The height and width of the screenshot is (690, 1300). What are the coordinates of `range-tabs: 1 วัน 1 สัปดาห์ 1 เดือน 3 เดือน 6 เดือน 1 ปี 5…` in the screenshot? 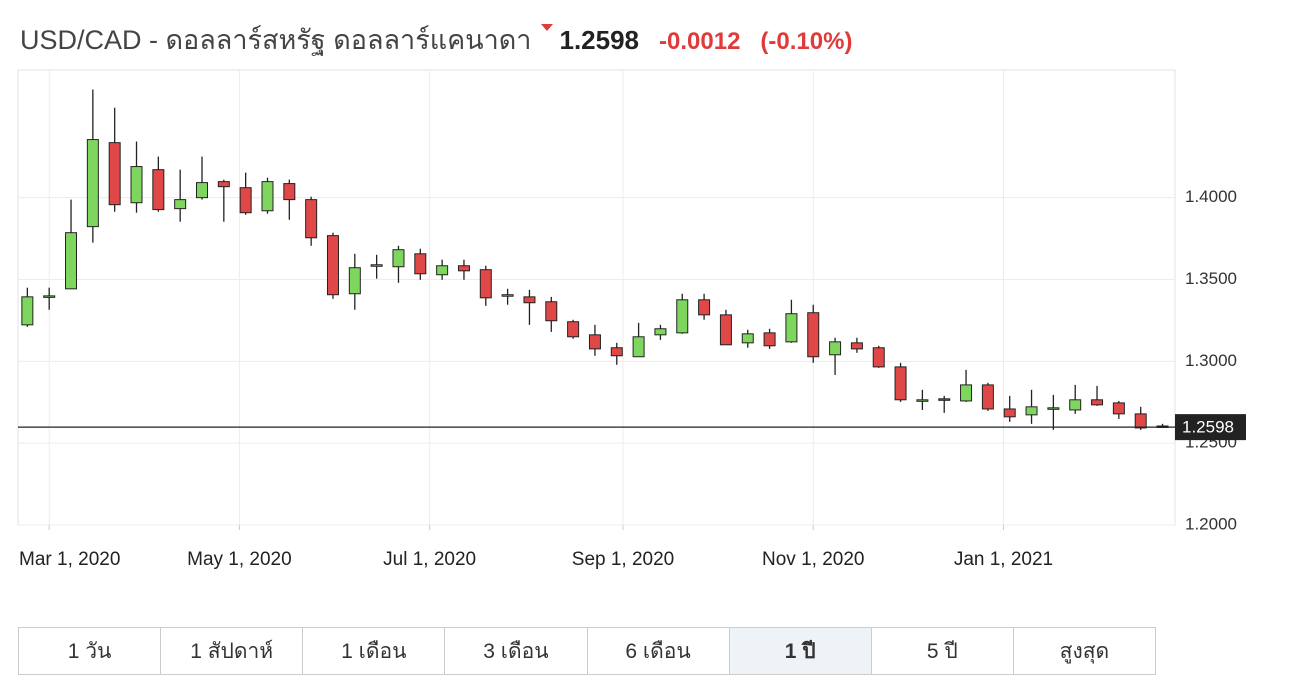 It's located at (587, 651).